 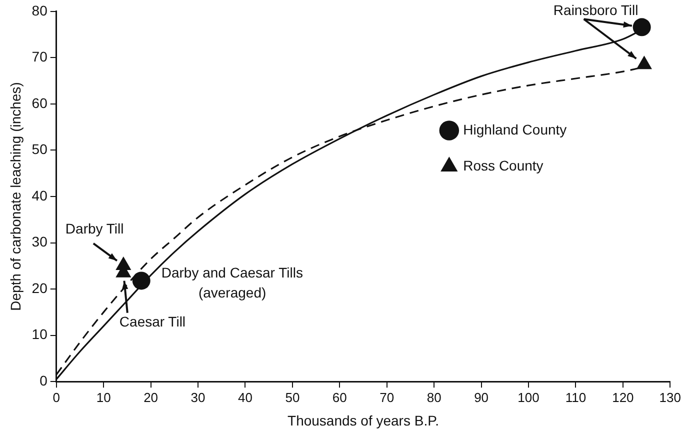 What do you see at coordinates (40, 242) in the screenshot?
I see `y-tick-label: 30` at bounding box center [40, 242].